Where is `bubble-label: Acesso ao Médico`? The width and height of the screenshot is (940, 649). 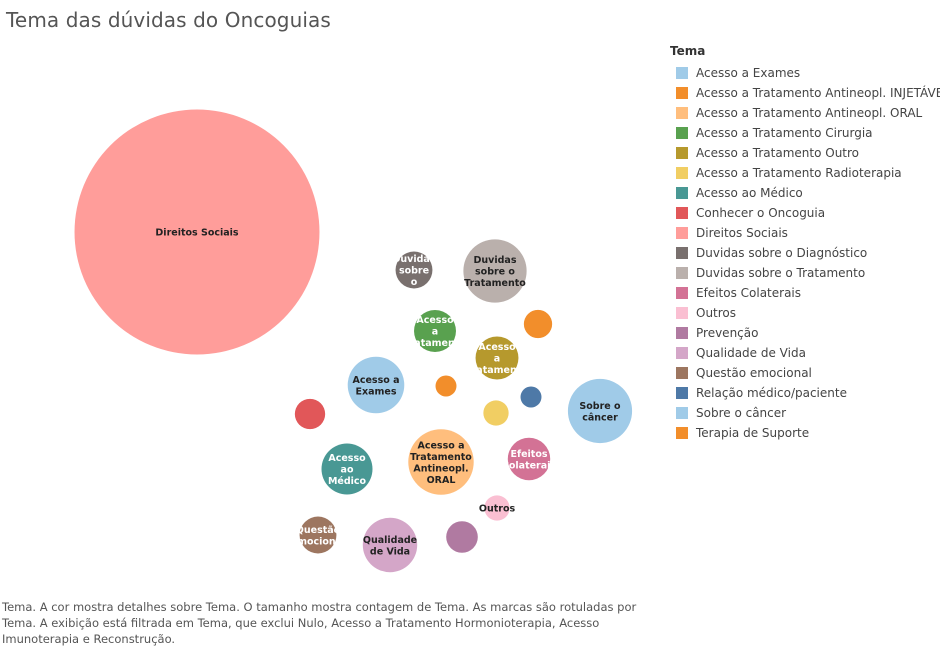 bubble-label: Acesso ao Médico is located at coordinates (347, 470).